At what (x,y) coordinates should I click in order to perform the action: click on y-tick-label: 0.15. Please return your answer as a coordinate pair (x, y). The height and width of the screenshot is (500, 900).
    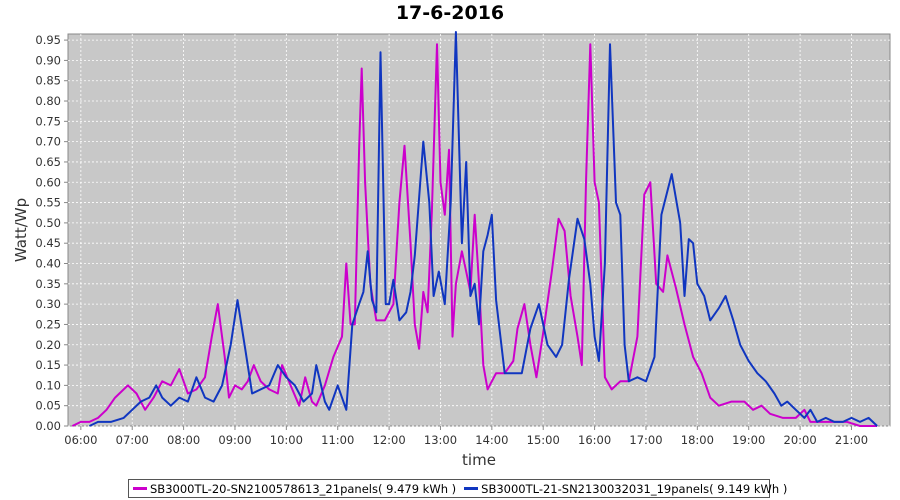
    Looking at the image, I should click on (48, 365).